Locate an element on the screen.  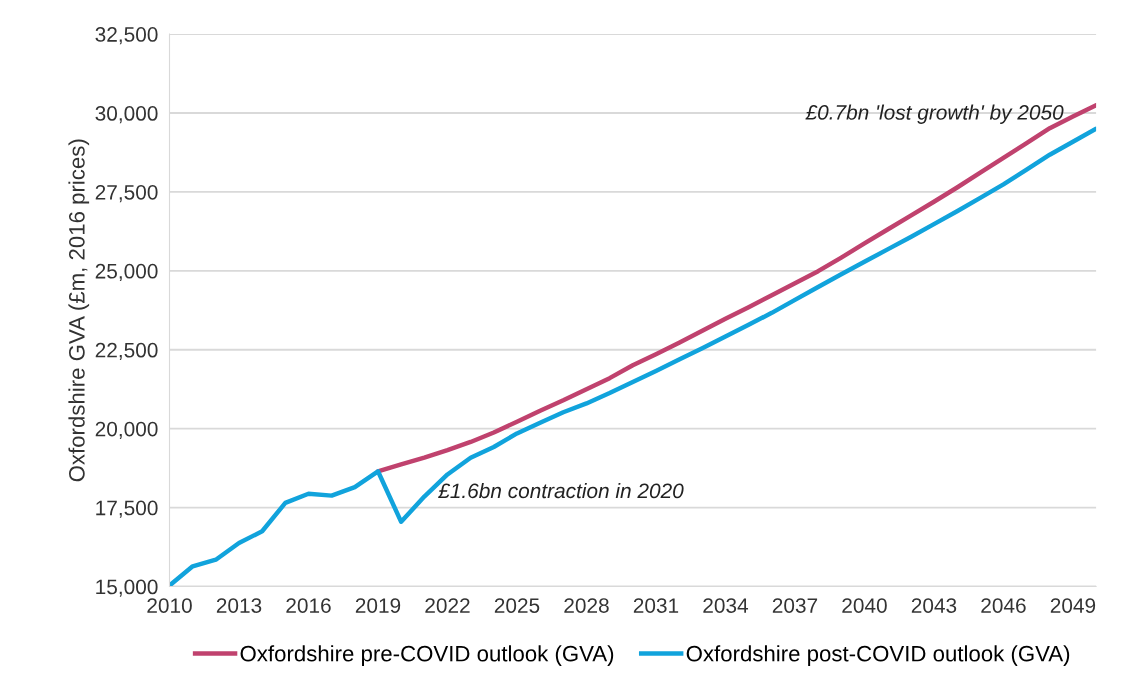
x-tick-label: 2043 is located at coordinates (934, 605).